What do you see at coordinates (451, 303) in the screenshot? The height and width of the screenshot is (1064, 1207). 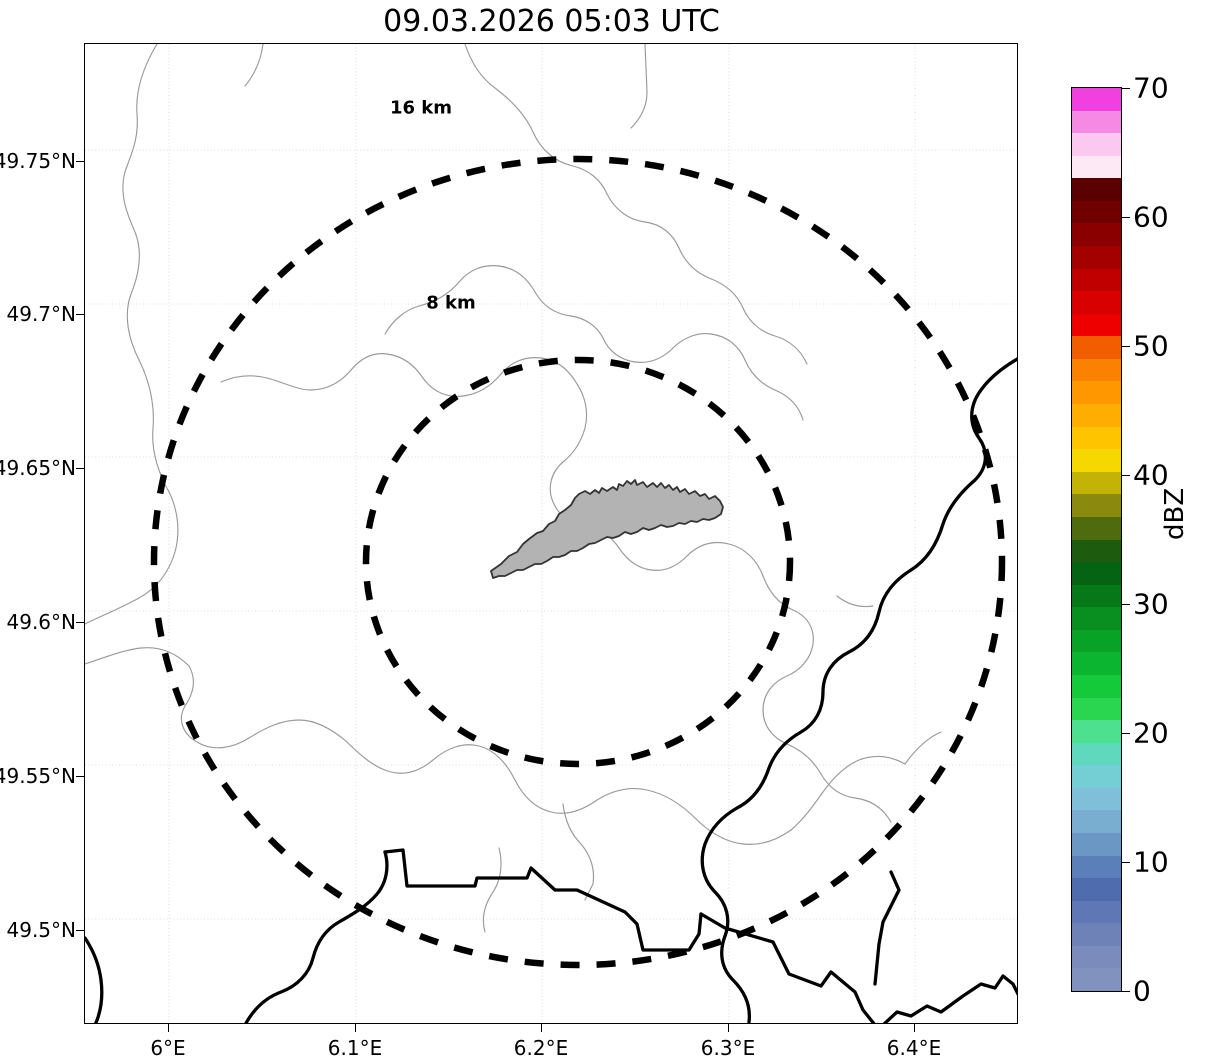 I see `range-ring-label-8km: 8 km` at bounding box center [451, 303].